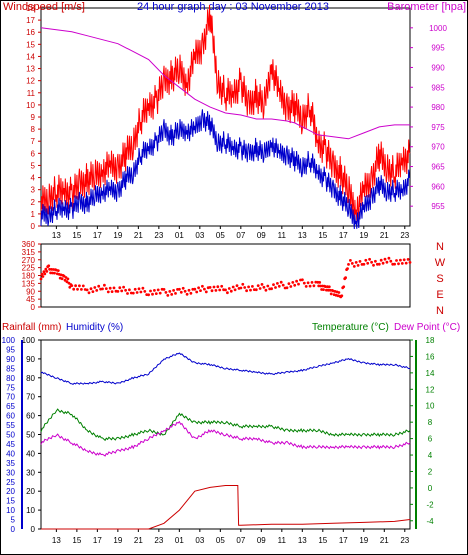 The height and width of the screenshot is (555, 468). What do you see at coordinates (30, 81) in the screenshot?
I see `wind-tick-label: 12` at bounding box center [30, 81].